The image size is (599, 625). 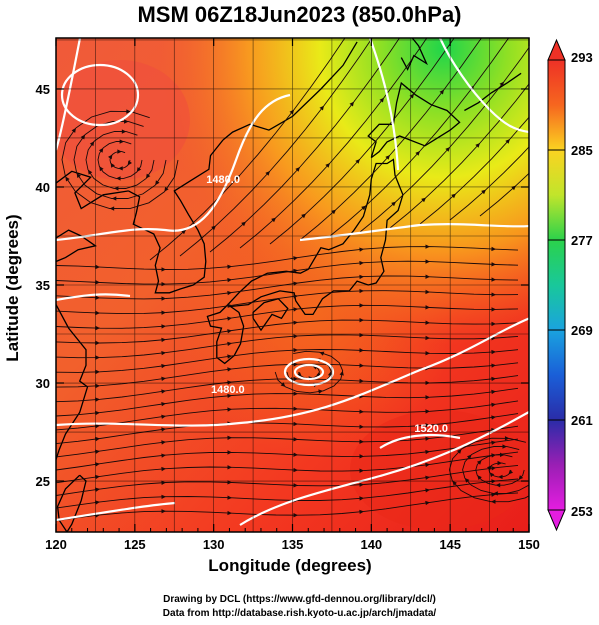 What do you see at coordinates (43, 285) in the screenshot?
I see `y-tick-label: 35` at bounding box center [43, 285].